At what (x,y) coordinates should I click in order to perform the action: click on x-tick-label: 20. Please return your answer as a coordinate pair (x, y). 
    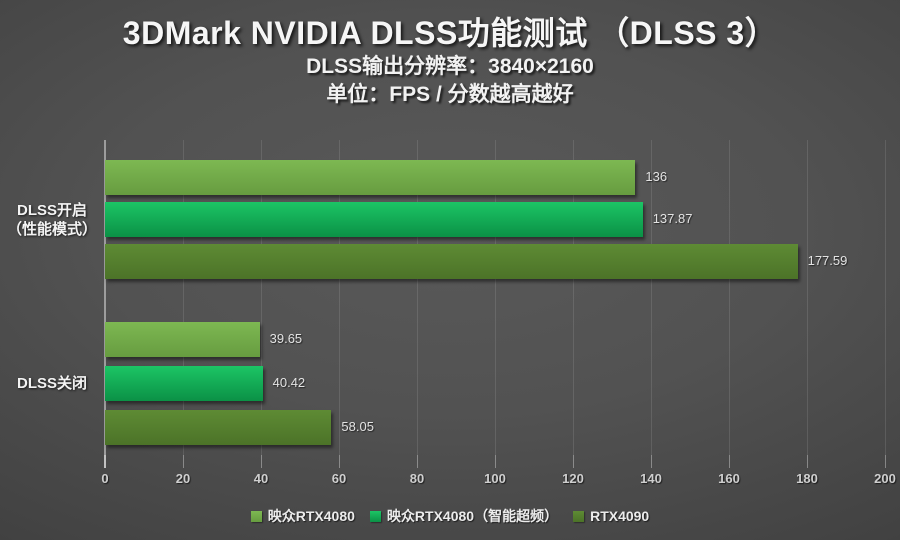
    Looking at the image, I should click on (183, 478).